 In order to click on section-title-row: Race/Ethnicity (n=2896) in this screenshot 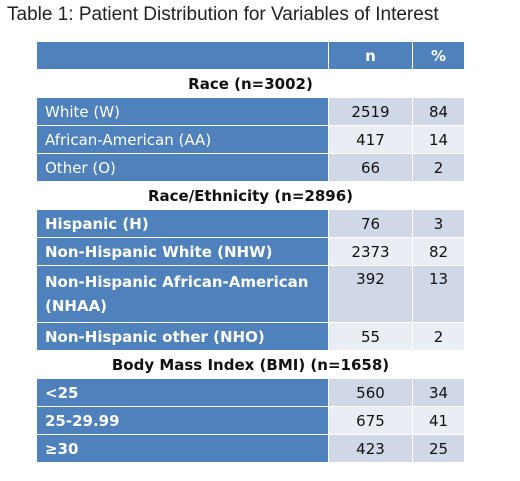, I will do `click(250, 195)`.